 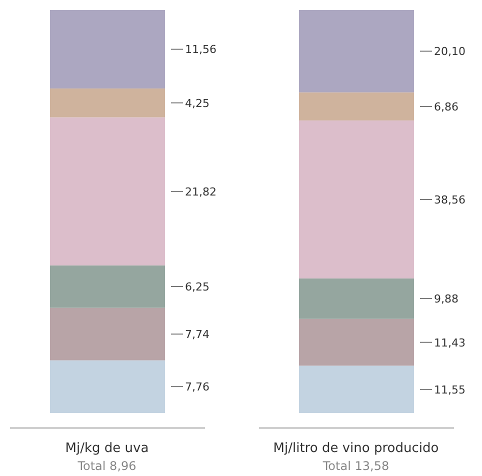 What do you see at coordinates (197, 335) in the screenshot?
I see `data-label: 7,74` at bounding box center [197, 335].